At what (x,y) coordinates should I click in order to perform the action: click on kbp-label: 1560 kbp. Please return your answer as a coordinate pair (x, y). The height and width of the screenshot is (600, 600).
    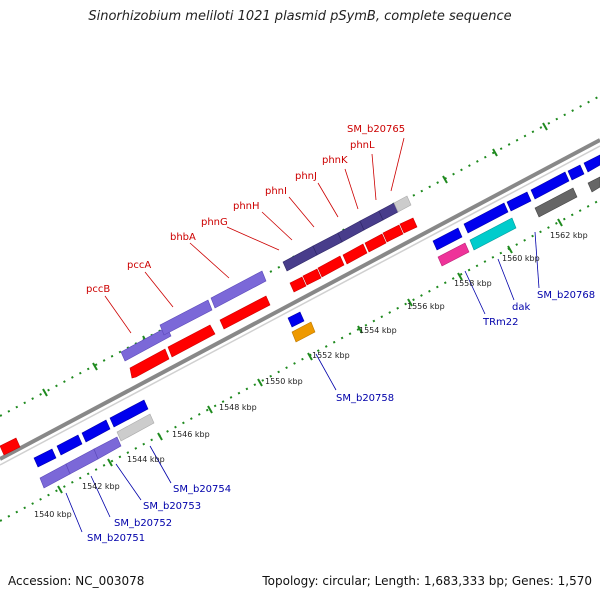
    Looking at the image, I should click on (521, 258).